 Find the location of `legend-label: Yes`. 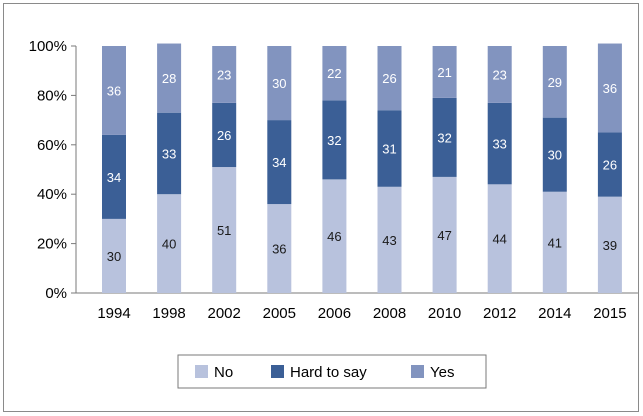

legend-label: Yes is located at coordinates (442, 372).